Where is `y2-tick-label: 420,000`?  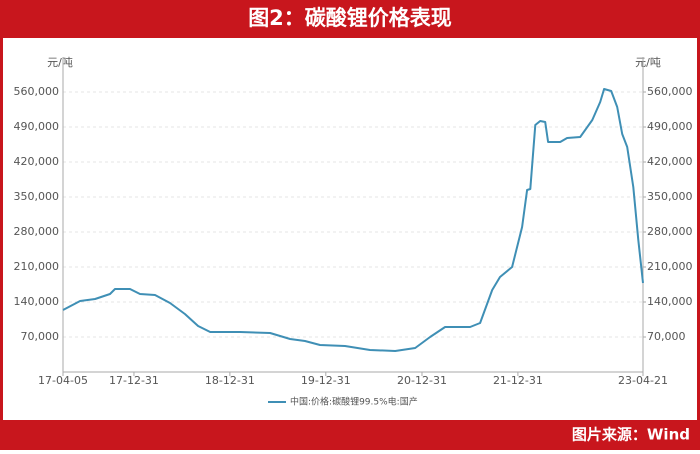
y2-tick-label: 420,000 is located at coordinates (670, 161).